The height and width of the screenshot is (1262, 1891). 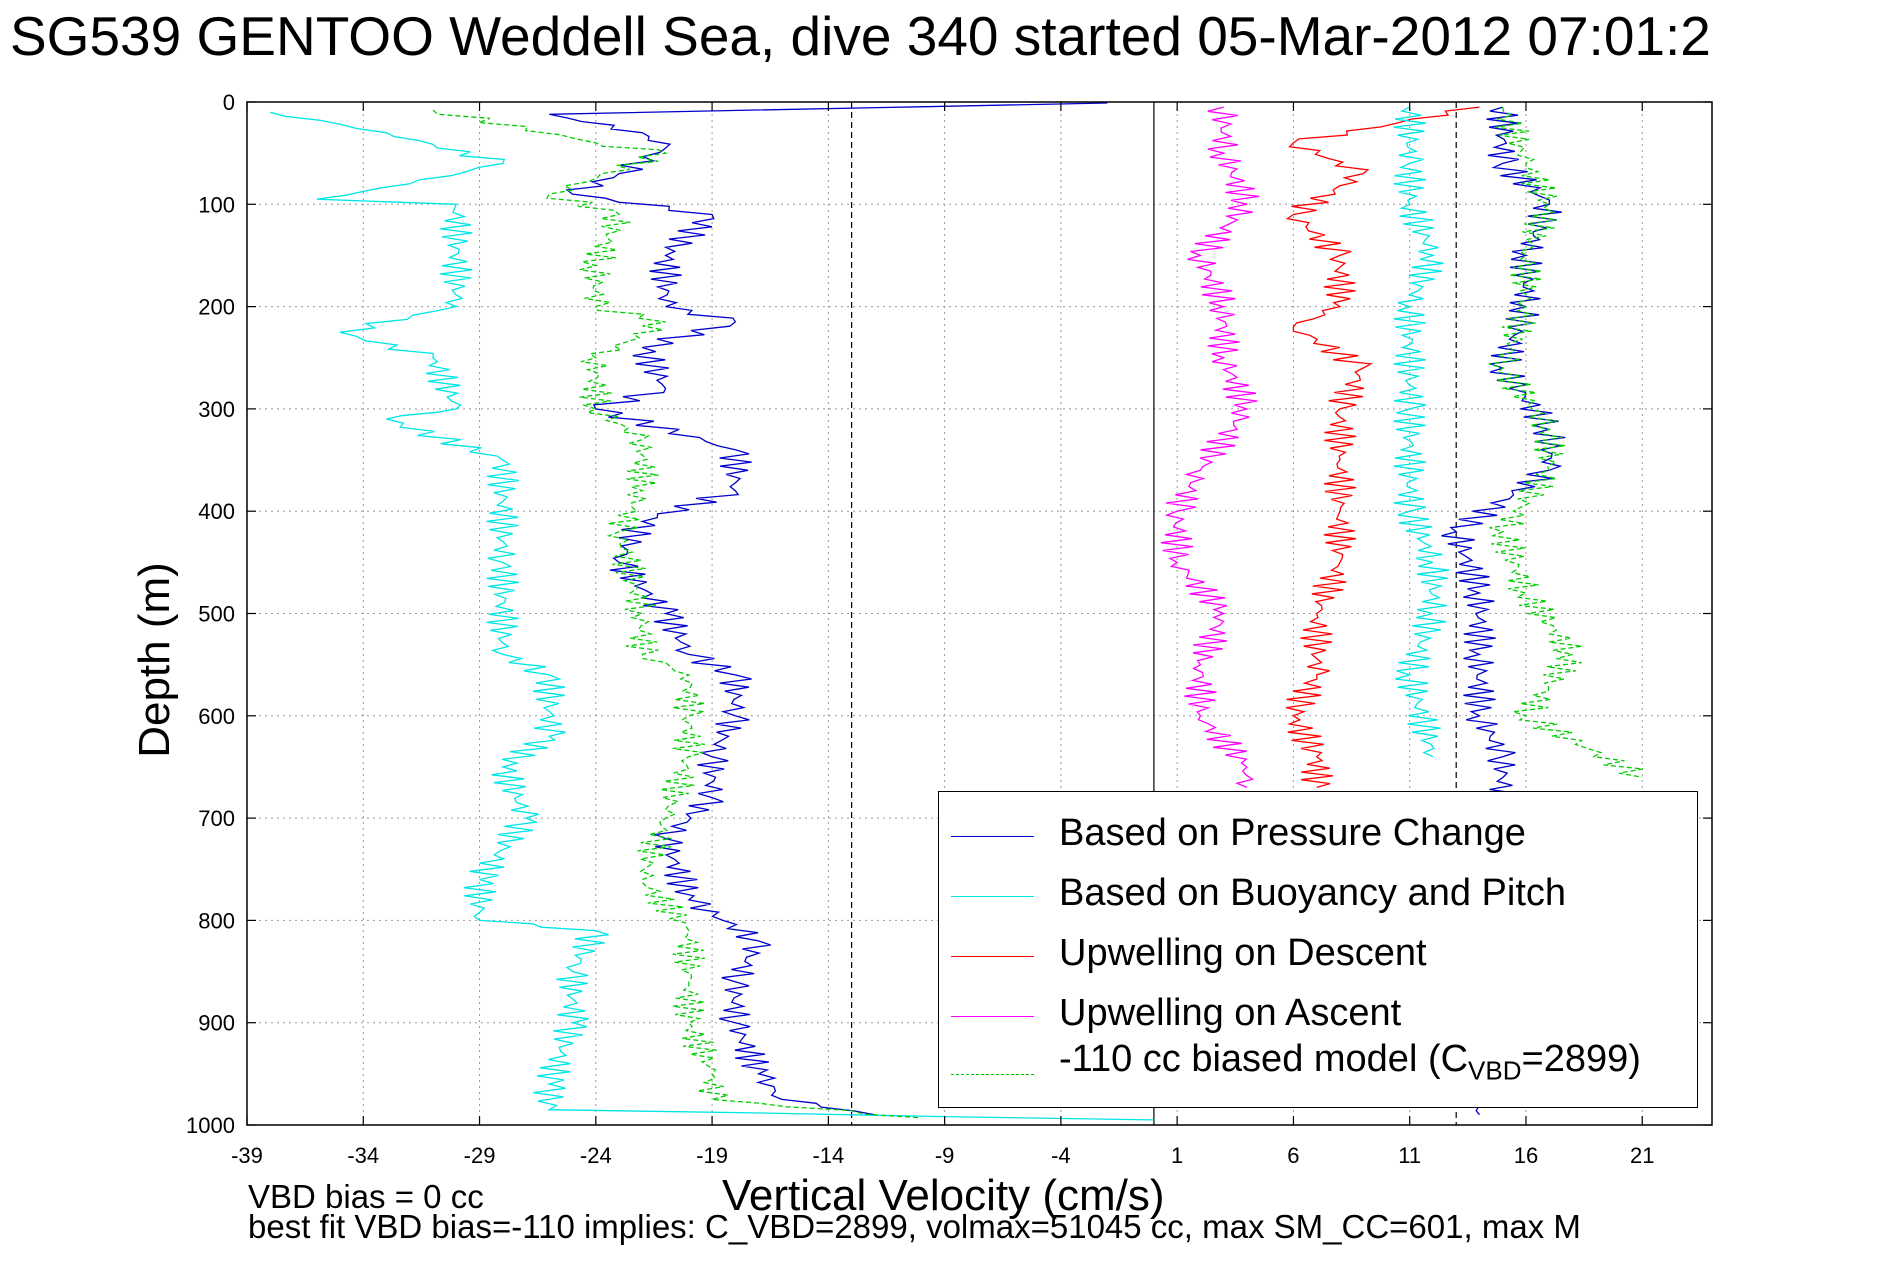 What do you see at coordinates (712, 1155) in the screenshot?
I see `x-tick-label: -19` at bounding box center [712, 1155].